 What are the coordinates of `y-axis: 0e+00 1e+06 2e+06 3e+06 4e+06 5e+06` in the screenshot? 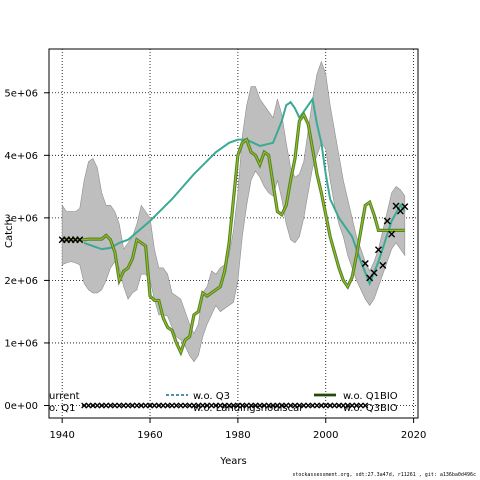 It's located at (26, 250).